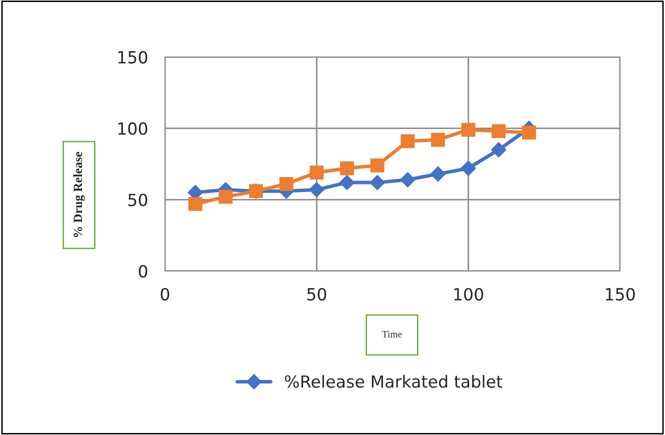 This screenshot has height=435, width=665. I want to click on y-tick-label: 150, so click(133, 57).